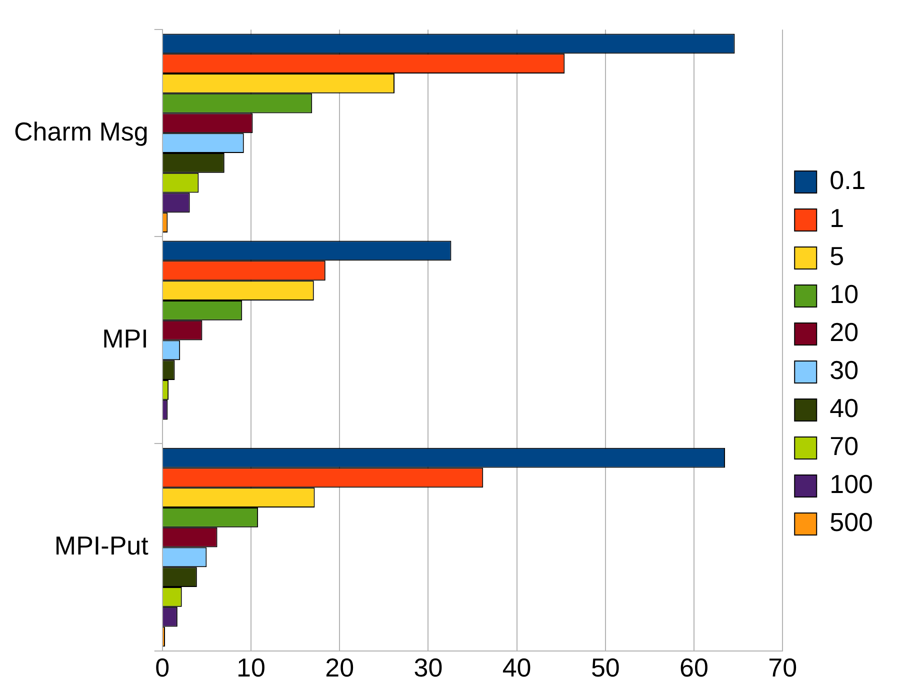 Image resolution: width=897 pixels, height=699 pixels. What do you see at coordinates (852, 522) in the screenshot?
I see `legend-label: 500` at bounding box center [852, 522].